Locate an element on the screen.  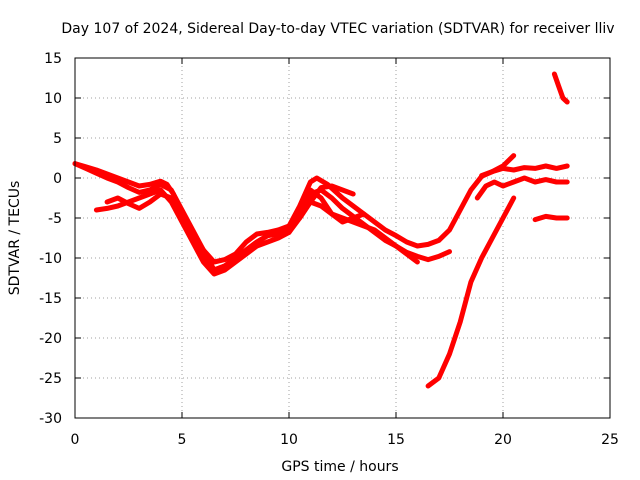
y-axis-label: SDTVAR / TECUs is located at coordinates (15, 238).